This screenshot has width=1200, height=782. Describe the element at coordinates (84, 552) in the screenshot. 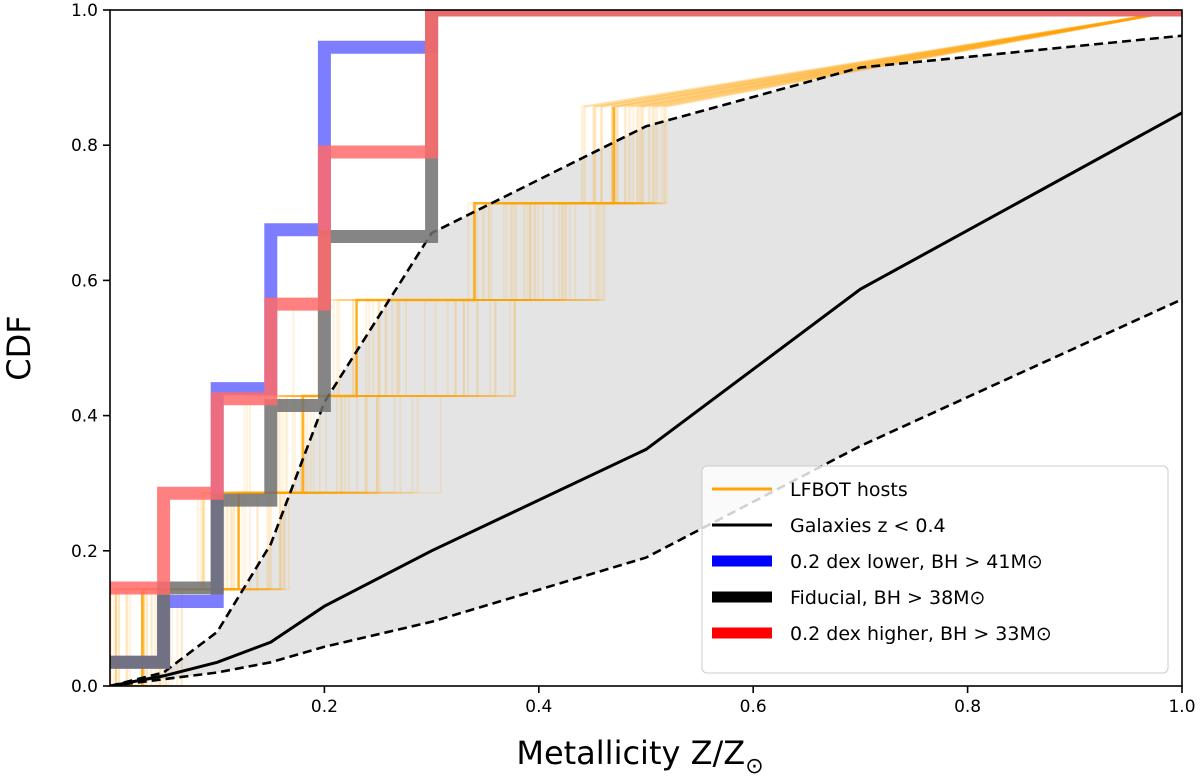

I see `y-tick-label: 0.2` at that location.